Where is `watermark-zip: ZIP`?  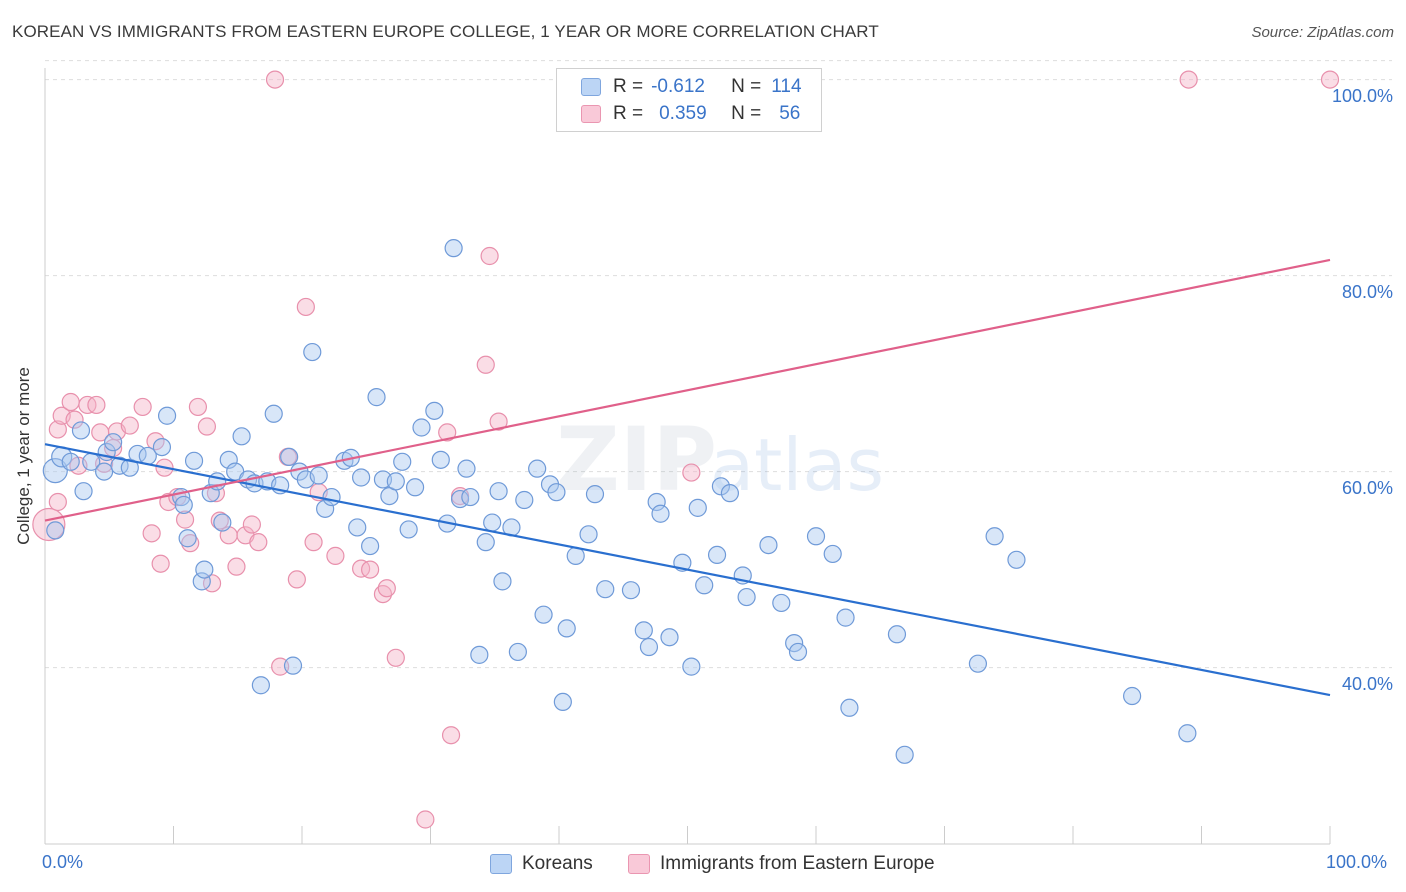 watermark-zip: ZIP is located at coordinates (636, 459).